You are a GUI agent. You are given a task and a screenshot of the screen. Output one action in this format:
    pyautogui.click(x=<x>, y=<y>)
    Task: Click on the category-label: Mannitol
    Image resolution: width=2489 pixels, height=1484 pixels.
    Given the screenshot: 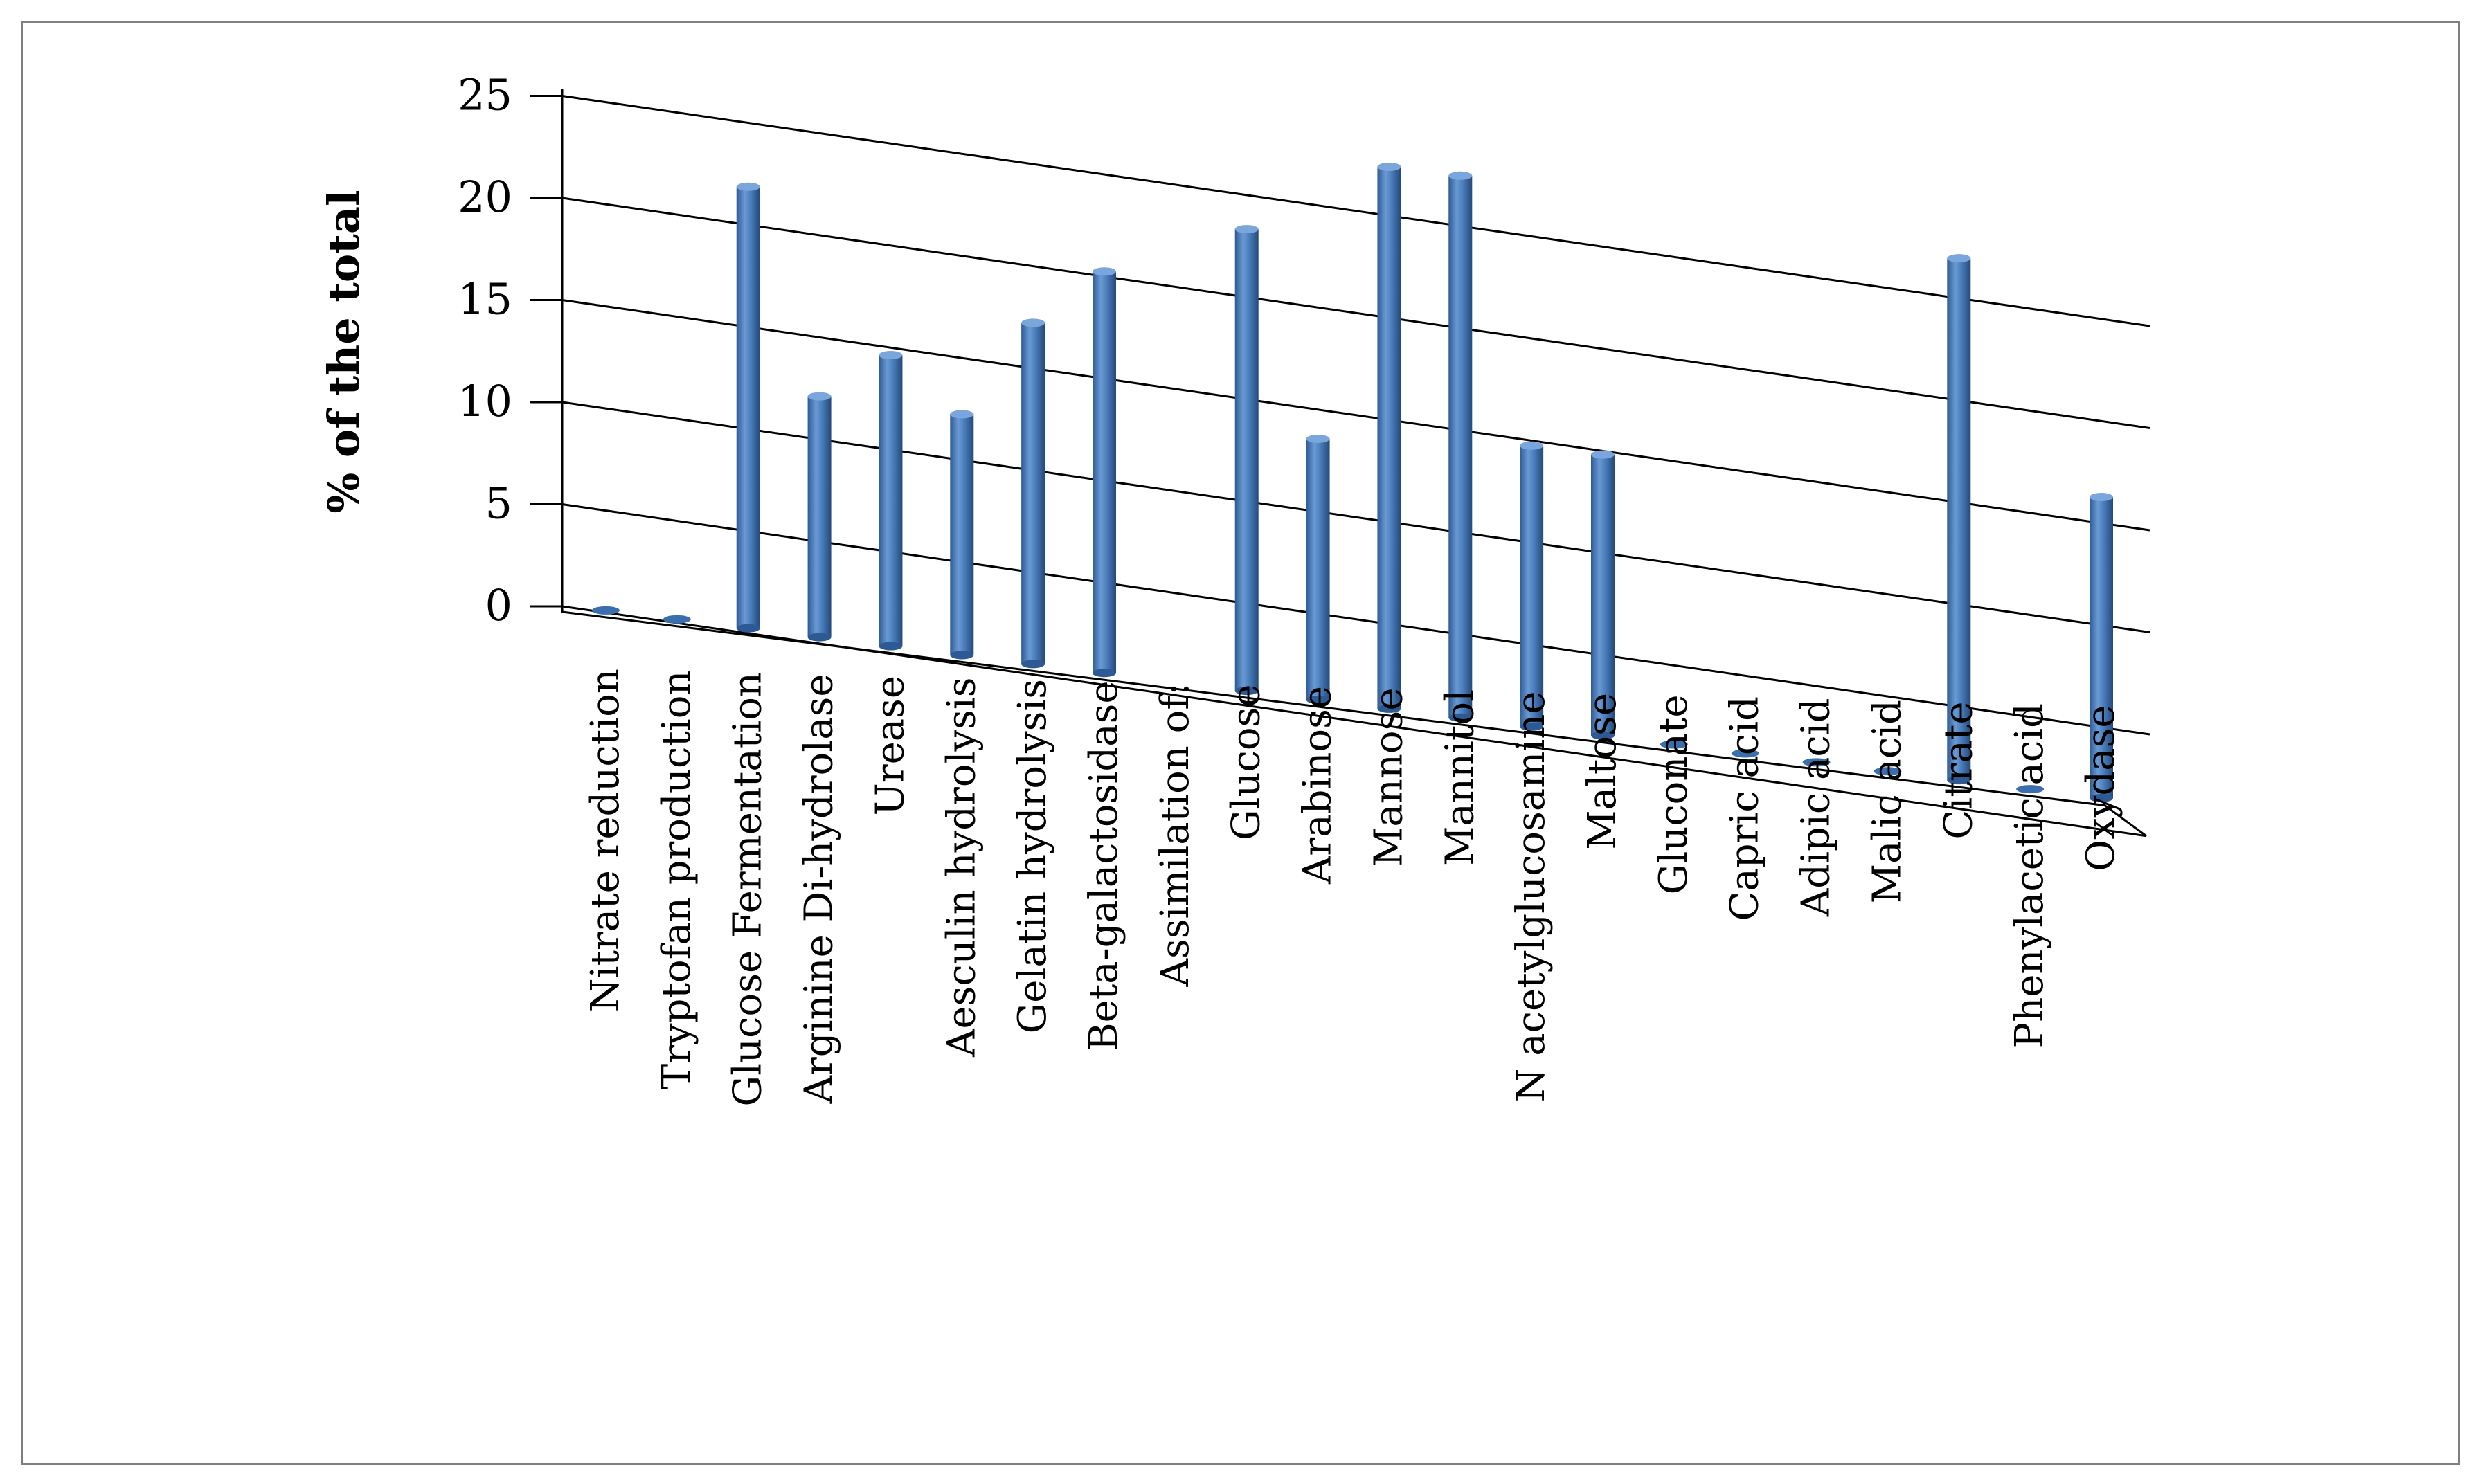 What is the action you would take?
    pyautogui.click(x=1459, y=777)
    